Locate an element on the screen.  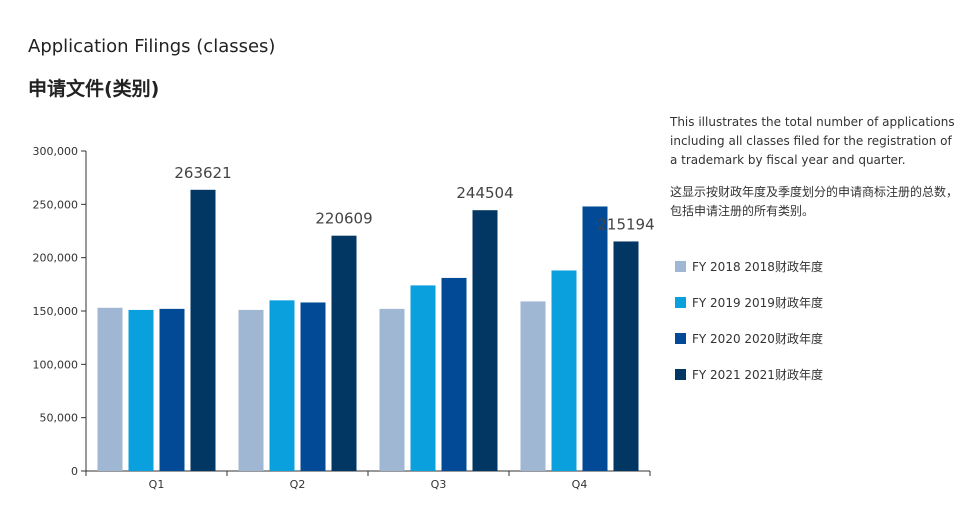
bar-data-label: 244504 is located at coordinates (484, 193).